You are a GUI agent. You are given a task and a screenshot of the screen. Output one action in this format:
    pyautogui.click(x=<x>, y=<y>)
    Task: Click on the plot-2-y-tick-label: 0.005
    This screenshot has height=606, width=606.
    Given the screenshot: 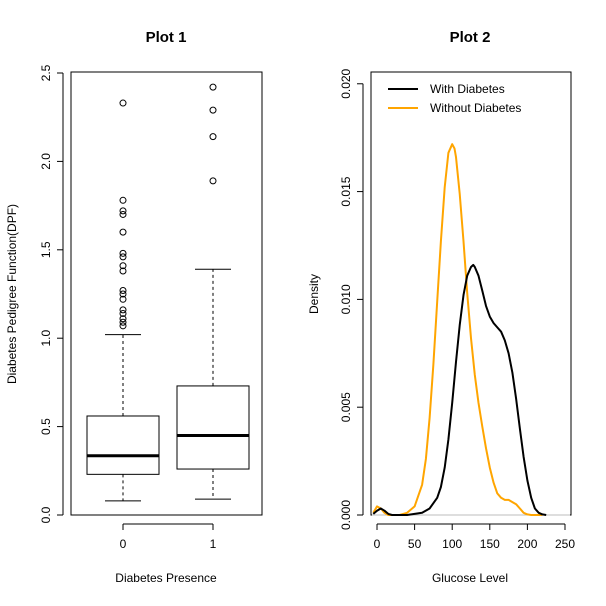 What is the action you would take?
    pyautogui.click(x=346, y=407)
    